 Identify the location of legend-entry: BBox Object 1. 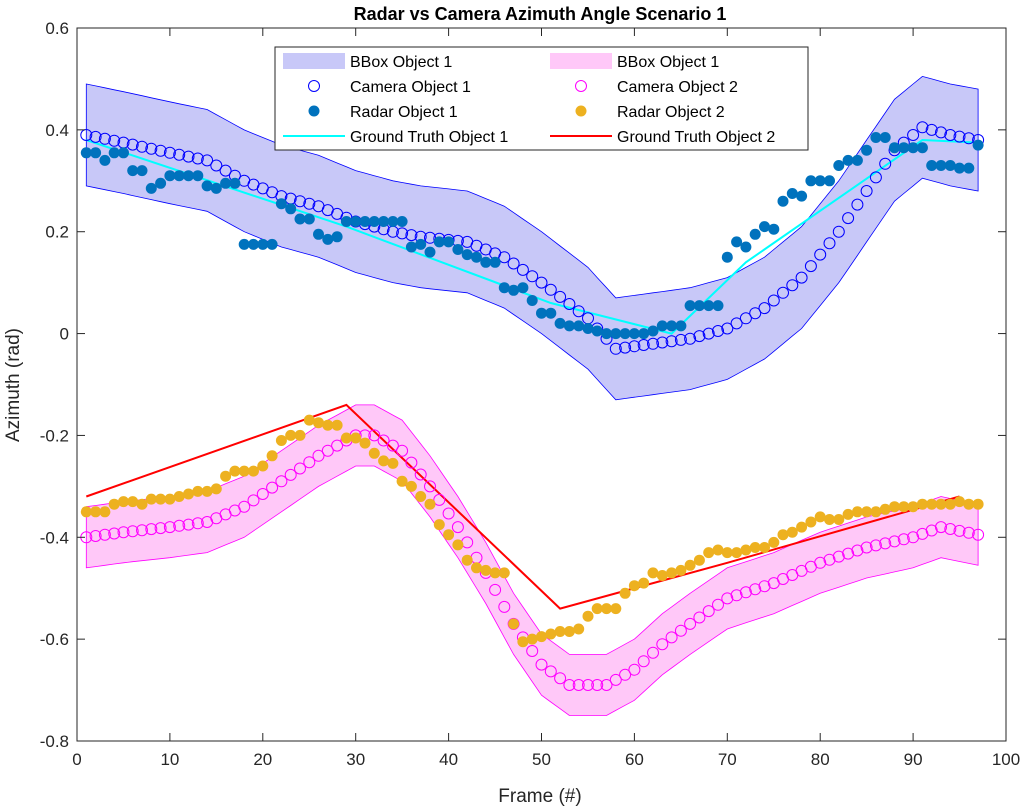
(367, 62).